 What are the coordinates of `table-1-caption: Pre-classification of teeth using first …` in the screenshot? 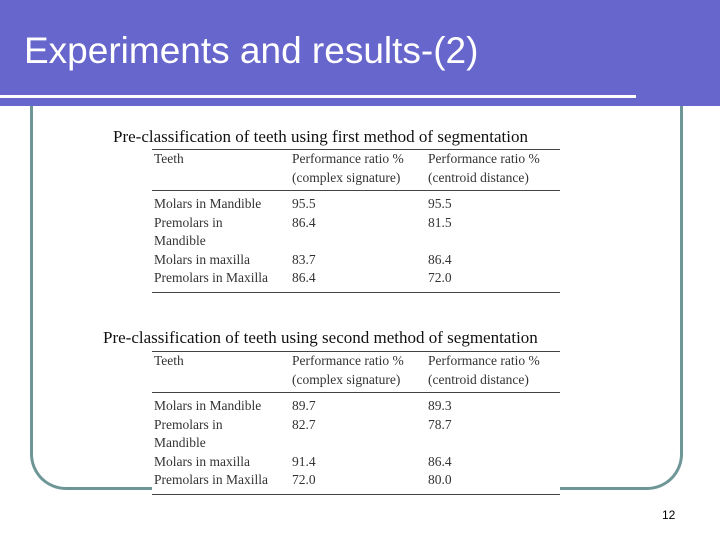 It's located at (320, 136).